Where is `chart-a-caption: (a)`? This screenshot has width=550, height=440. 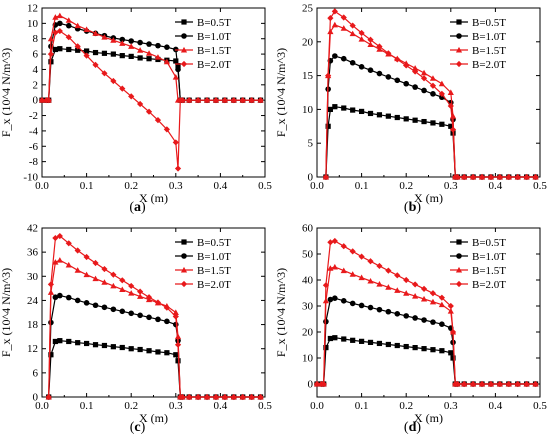 chart-a-caption: (a) is located at coordinates (137, 207).